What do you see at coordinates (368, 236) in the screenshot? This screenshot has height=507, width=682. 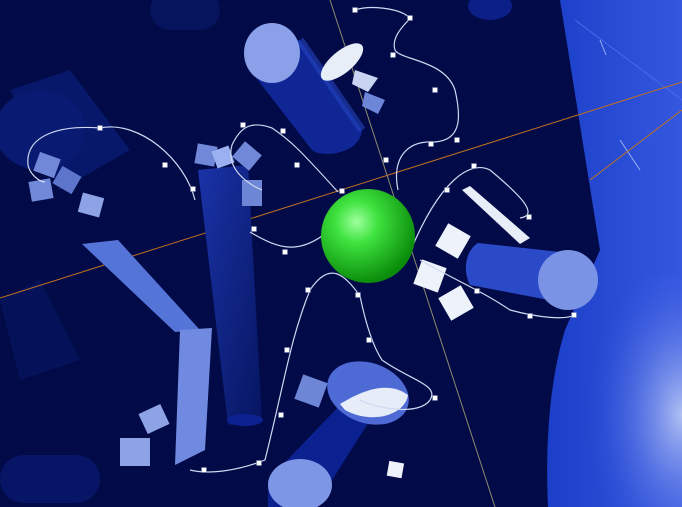 I see `sphere-selected` at bounding box center [368, 236].